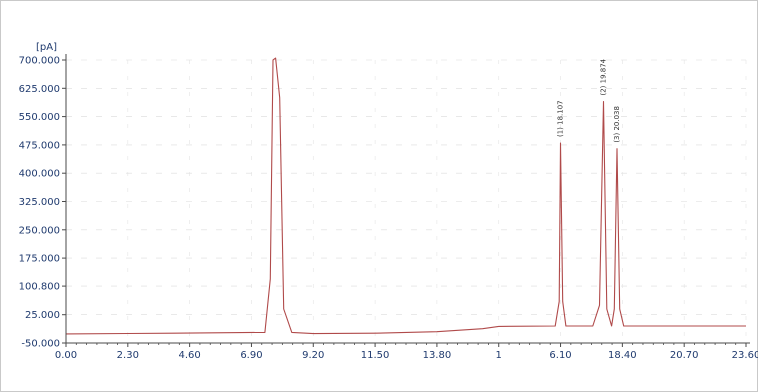  What do you see at coordinates (39, 259) in the screenshot?
I see `y-tick-label: 175.000` at bounding box center [39, 259].